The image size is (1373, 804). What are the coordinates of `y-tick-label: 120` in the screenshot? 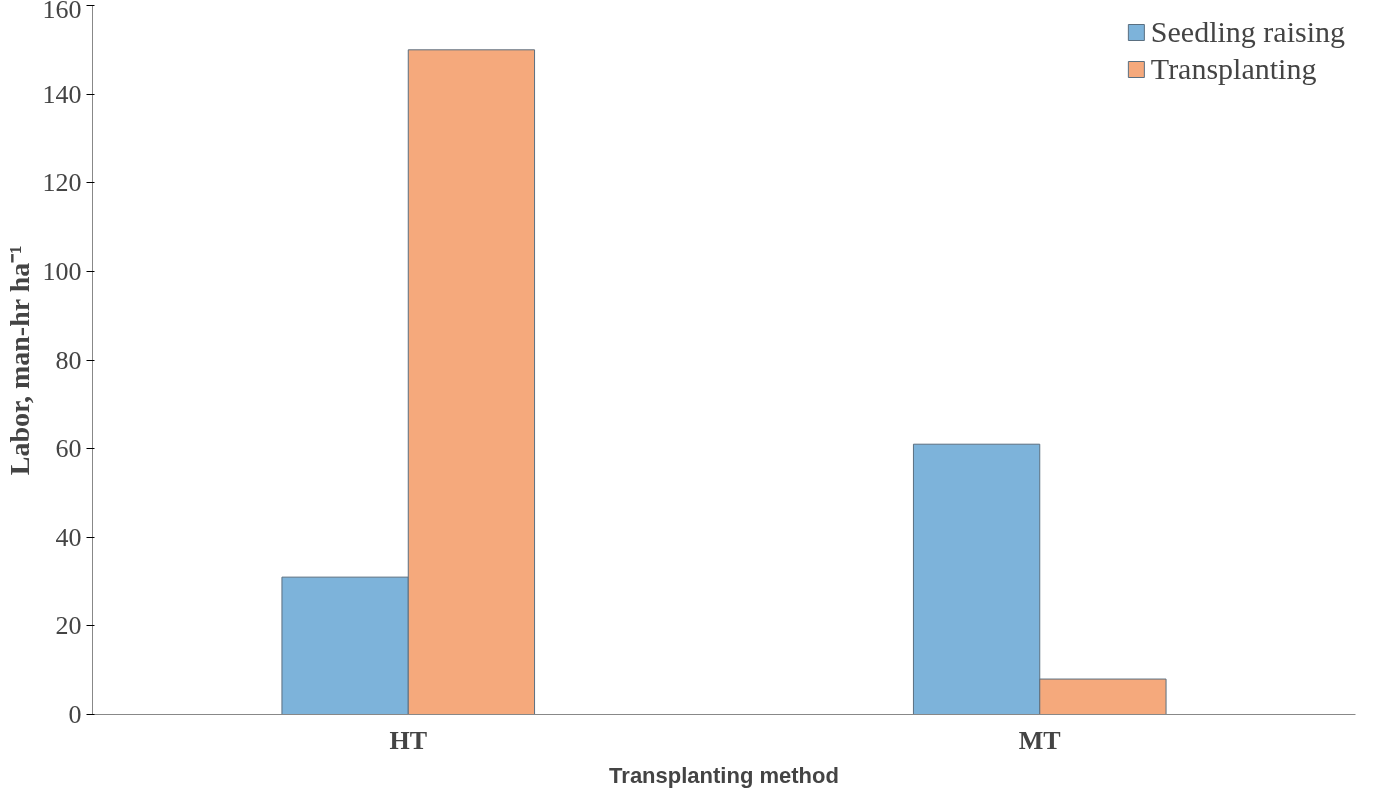 It's located at (62, 183).